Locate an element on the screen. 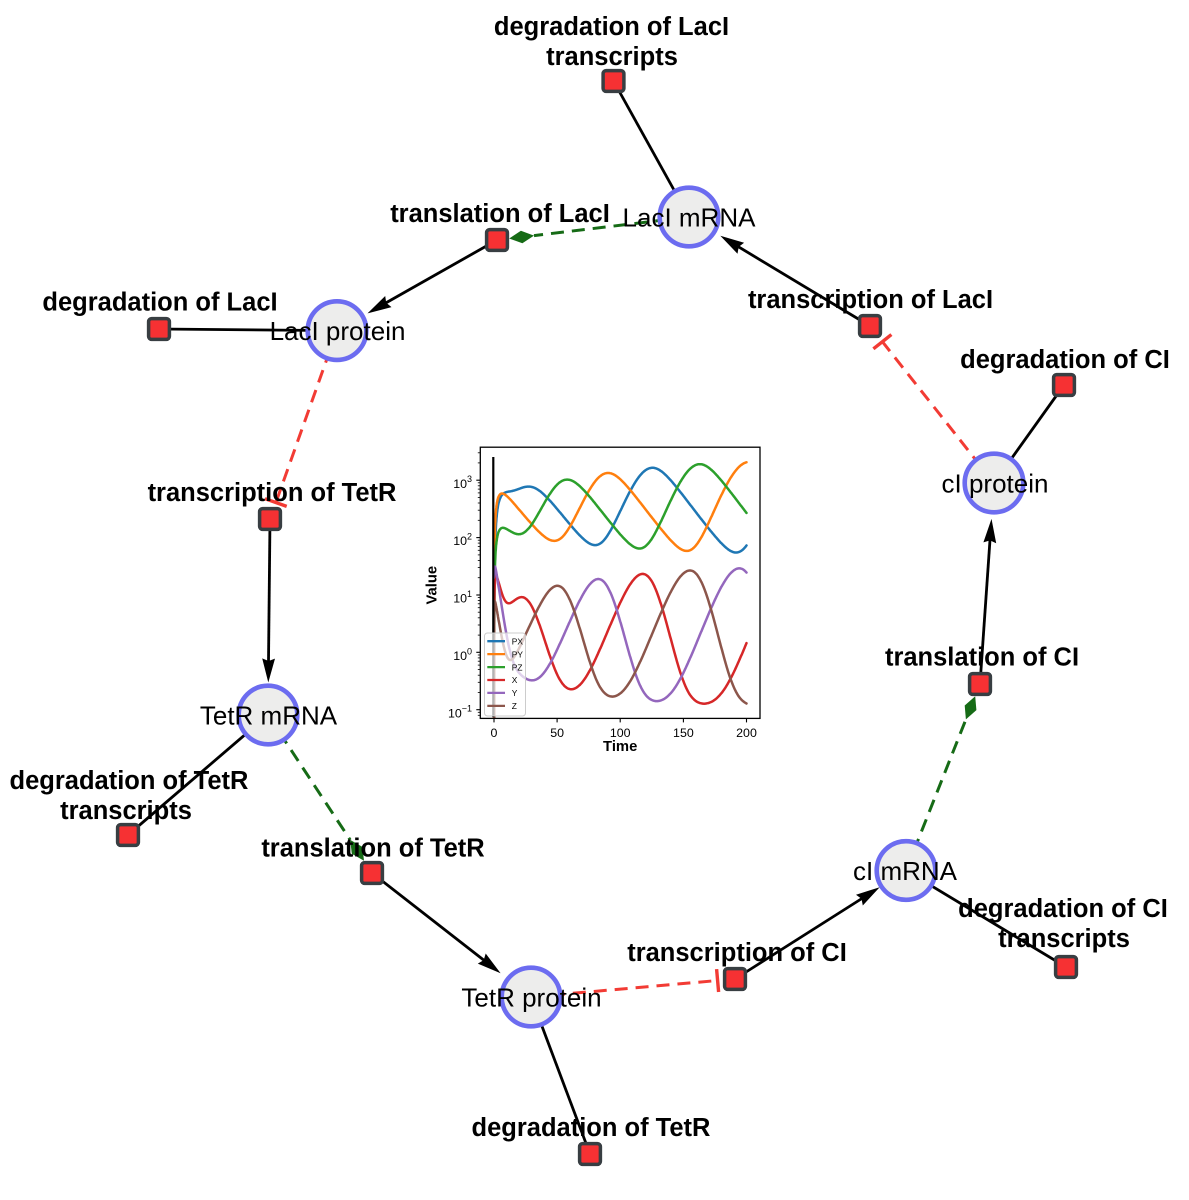 The width and height of the screenshot is (1189, 1200). svg-text: PX is located at coordinates (518, 641).